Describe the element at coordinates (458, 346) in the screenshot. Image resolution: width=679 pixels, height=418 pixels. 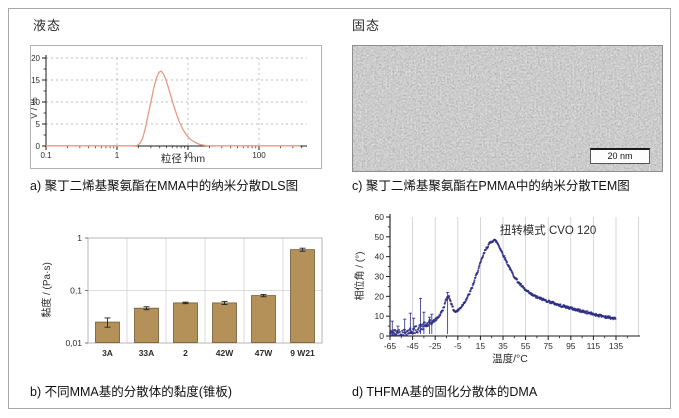
I see `svg-text: -5` at that location.